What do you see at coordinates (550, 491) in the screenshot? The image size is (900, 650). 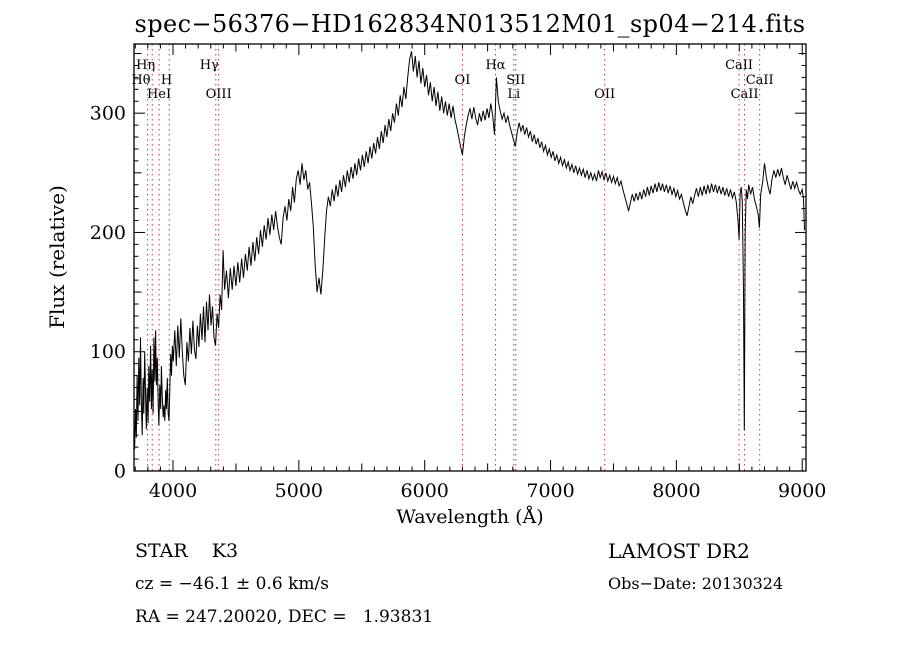 I see `x-tick-label: 7000` at bounding box center [550, 491].